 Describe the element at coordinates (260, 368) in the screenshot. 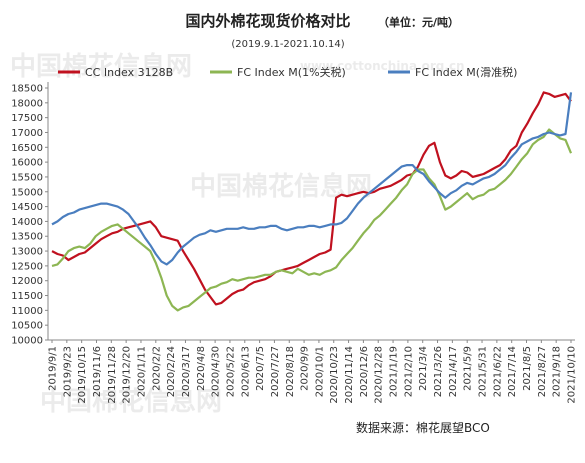

I see `x-tick-label: 2020/7/5` at that location.